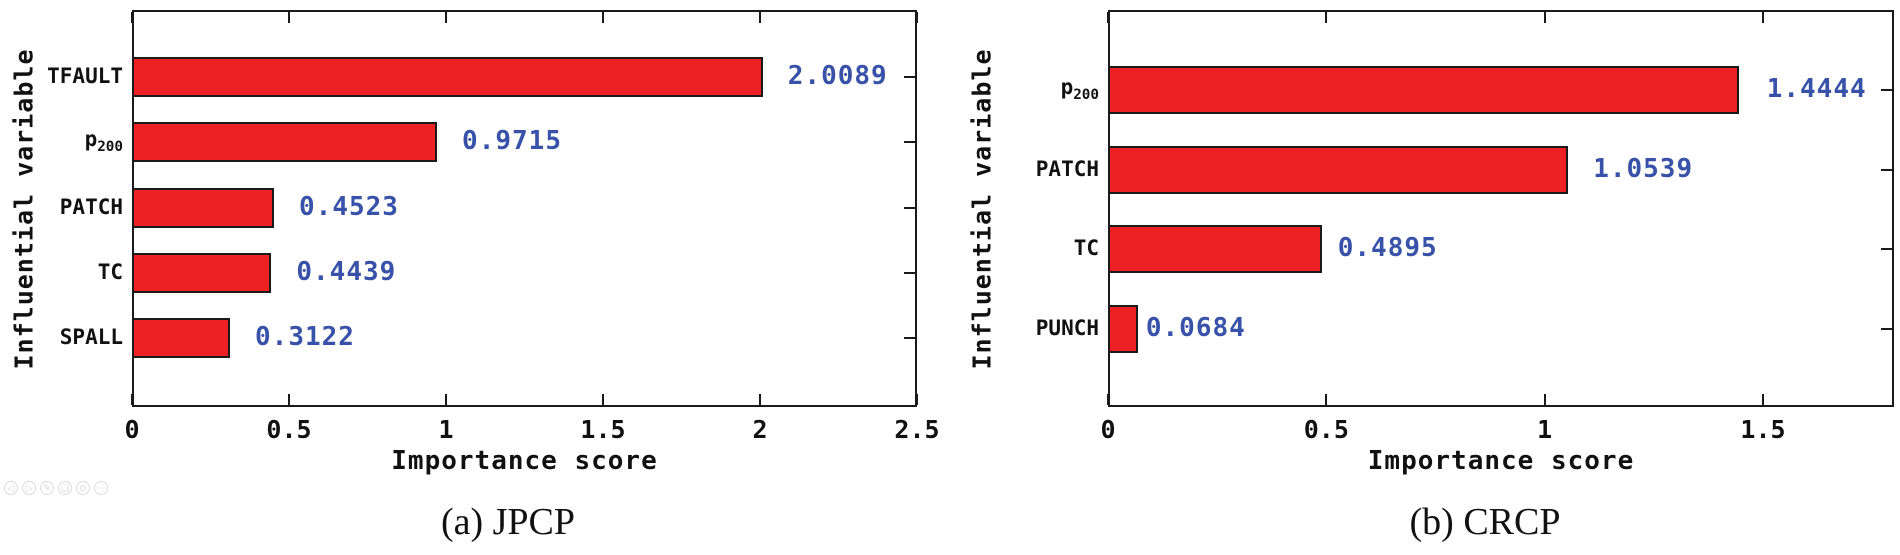 This screenshot has height=555, width=1900. I want to click on viewer-next-icon: ▷, so click(29, 488).